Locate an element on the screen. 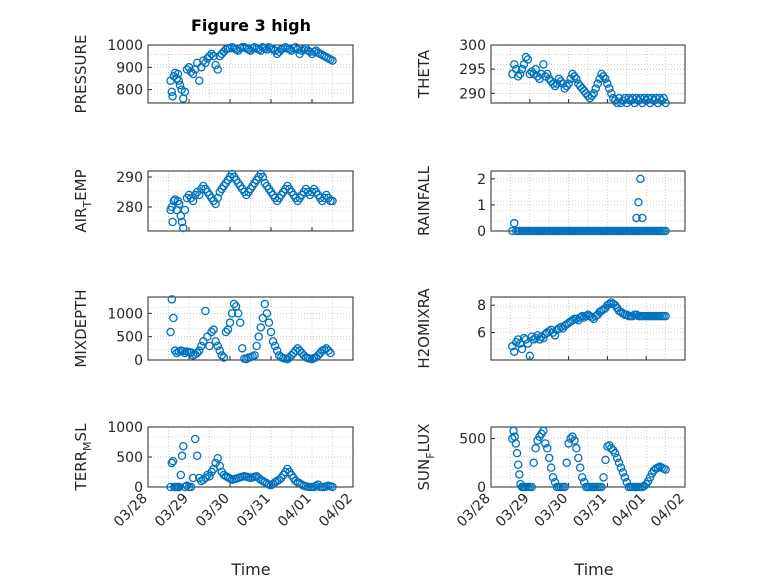  y-tick-label: 300 is located at coordinates (472, 46).